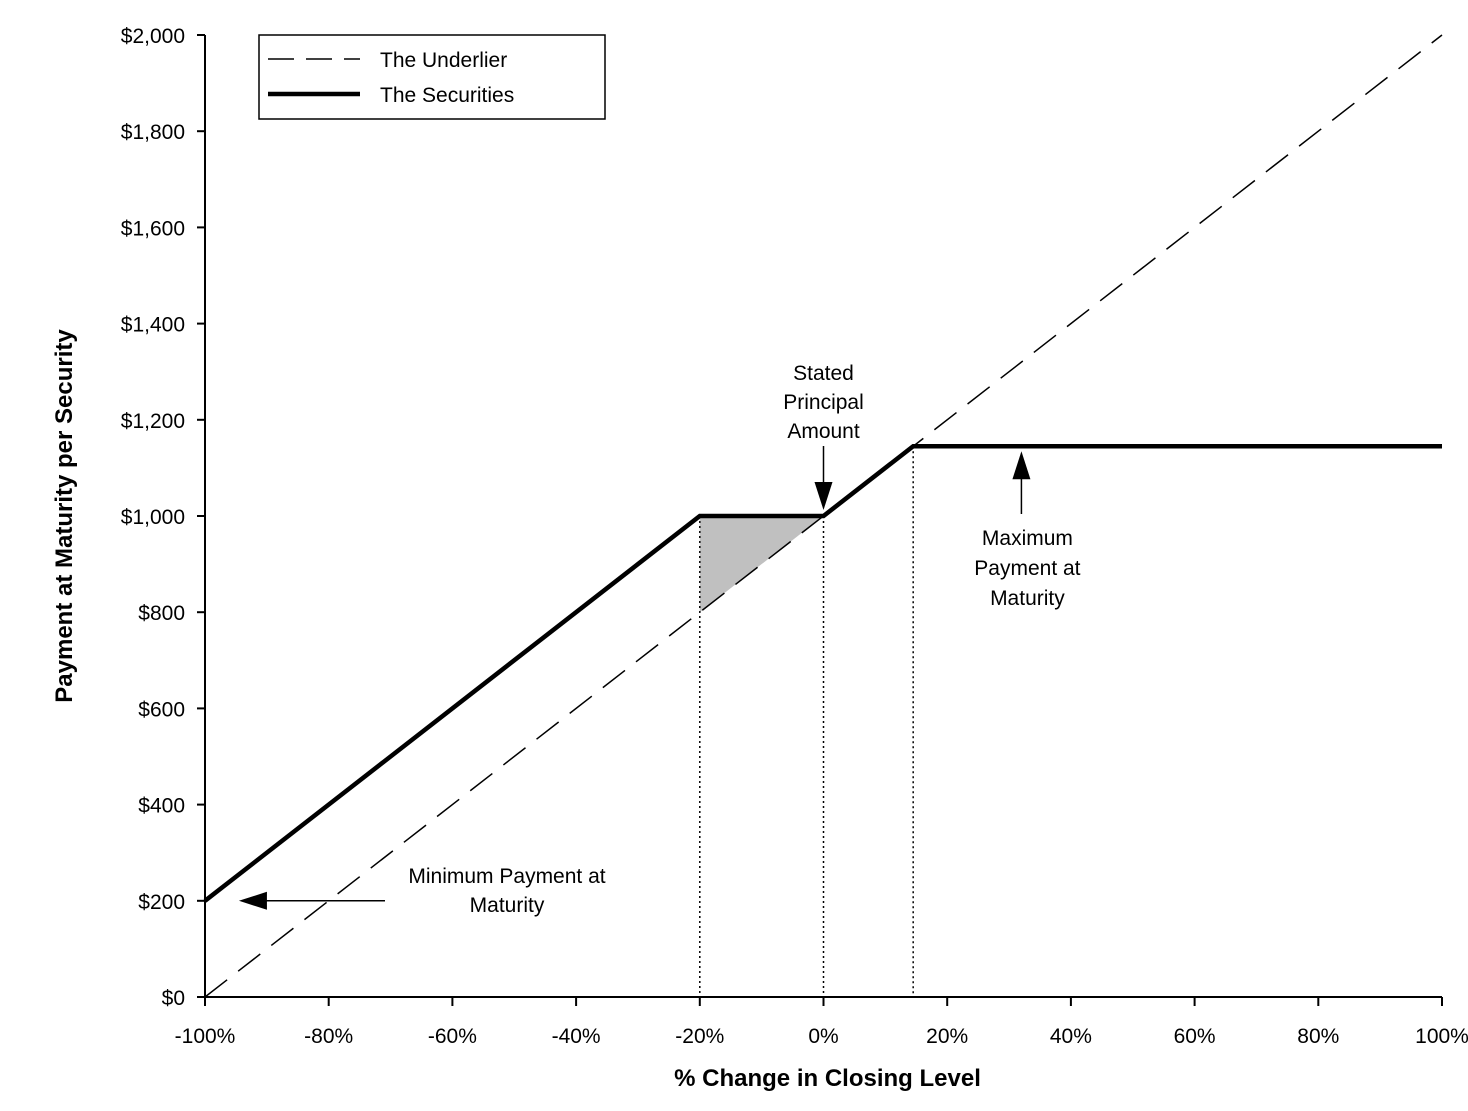  Describe the element at coordinates (161, 902) in the screenshot. I see `y-tick-label: $200` at that location.